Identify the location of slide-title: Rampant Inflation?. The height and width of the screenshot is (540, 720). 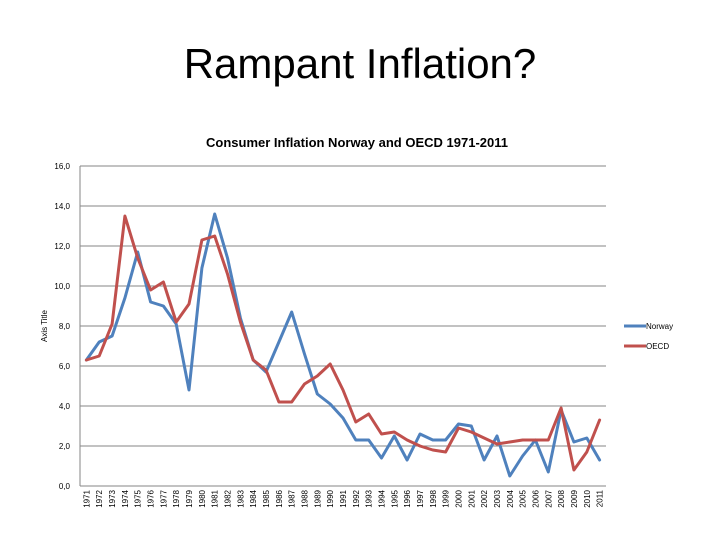
(360, 63).